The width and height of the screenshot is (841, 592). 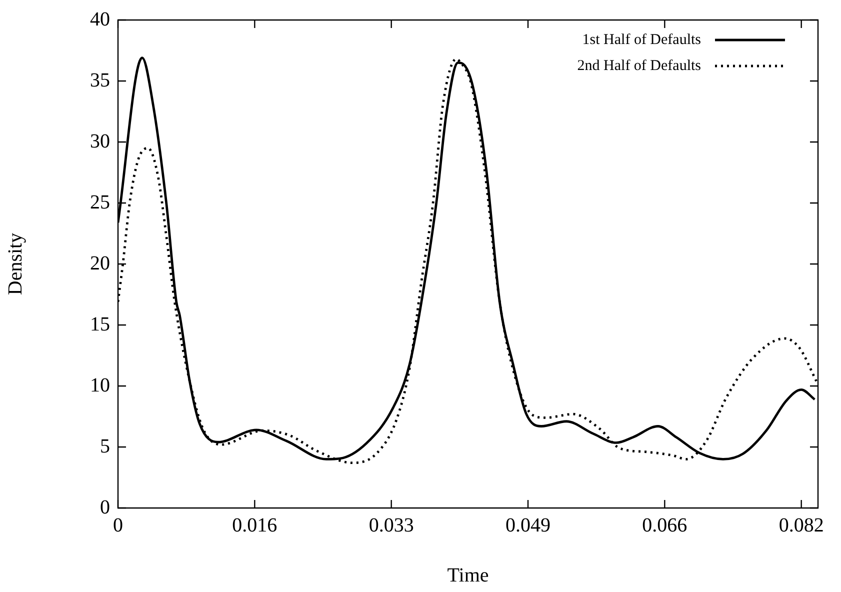 What do you see at coordinates (642, 40) in the screenshot?
I see `legend-label: 1st Half of Defaults` at bounding box center [642, 40].